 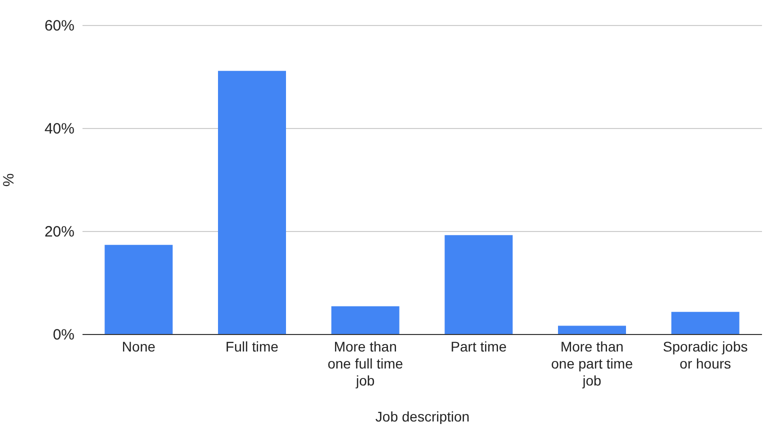 What do you see at coordinates (9, 180) in the screenshot?
I see `y-axis-title: %` at bounding box center [9, 180].